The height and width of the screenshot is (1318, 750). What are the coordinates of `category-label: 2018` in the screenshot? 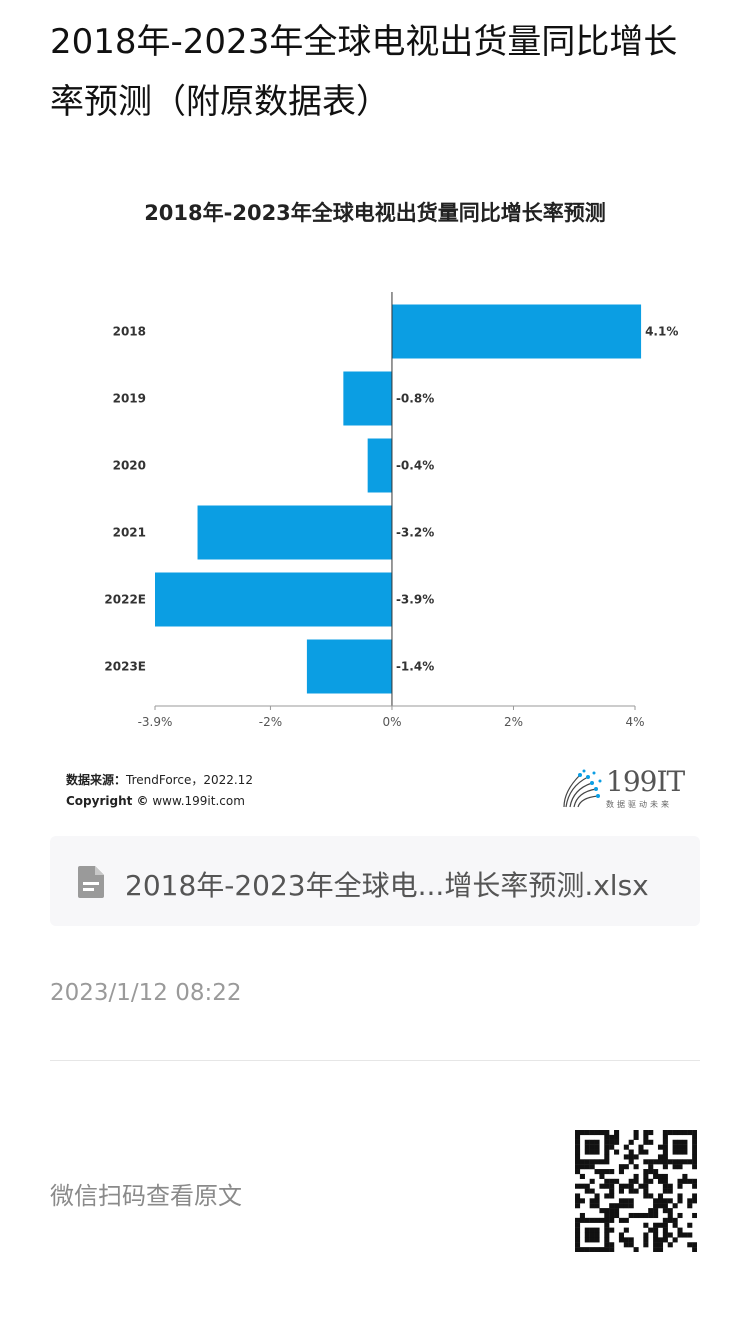 It's located at (129, 332).